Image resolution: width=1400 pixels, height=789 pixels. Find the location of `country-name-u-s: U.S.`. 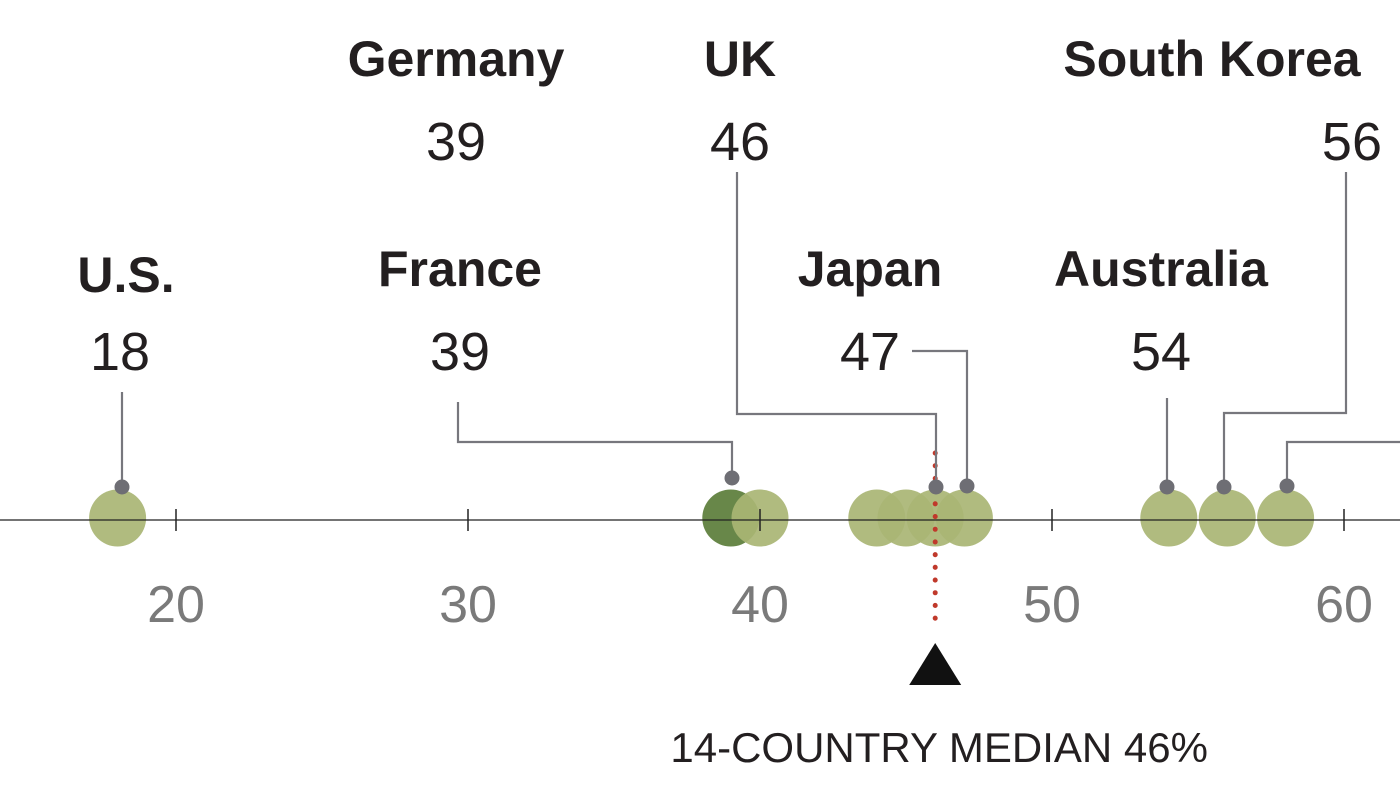

country-name-u-s: U.S. is located at coordinates (125, 275).